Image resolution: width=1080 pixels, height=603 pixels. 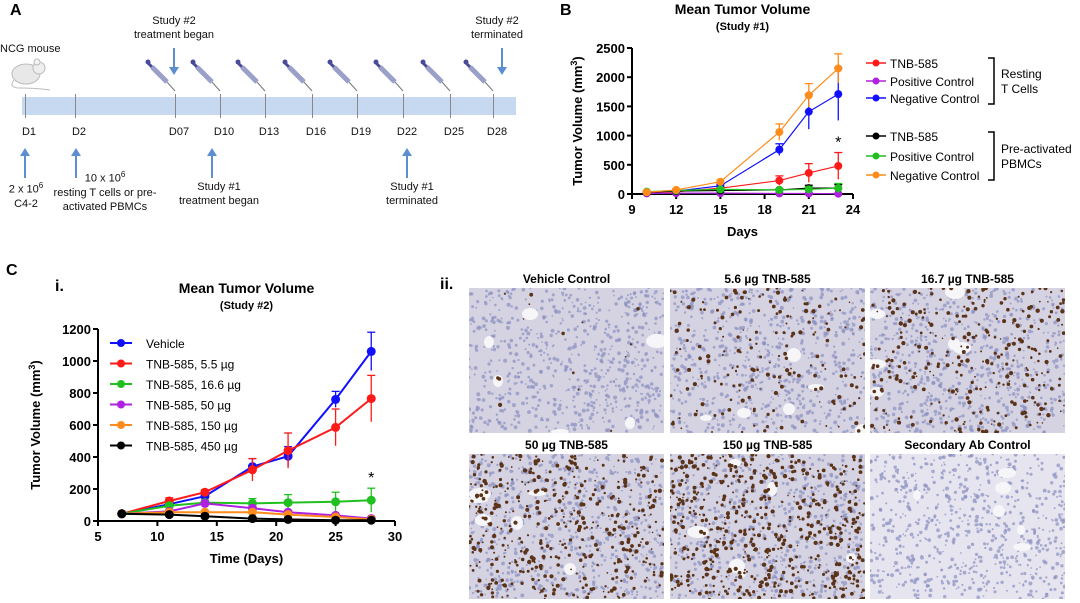 I want to click on y-tick-label: 2000, so click(x=610, y=77).